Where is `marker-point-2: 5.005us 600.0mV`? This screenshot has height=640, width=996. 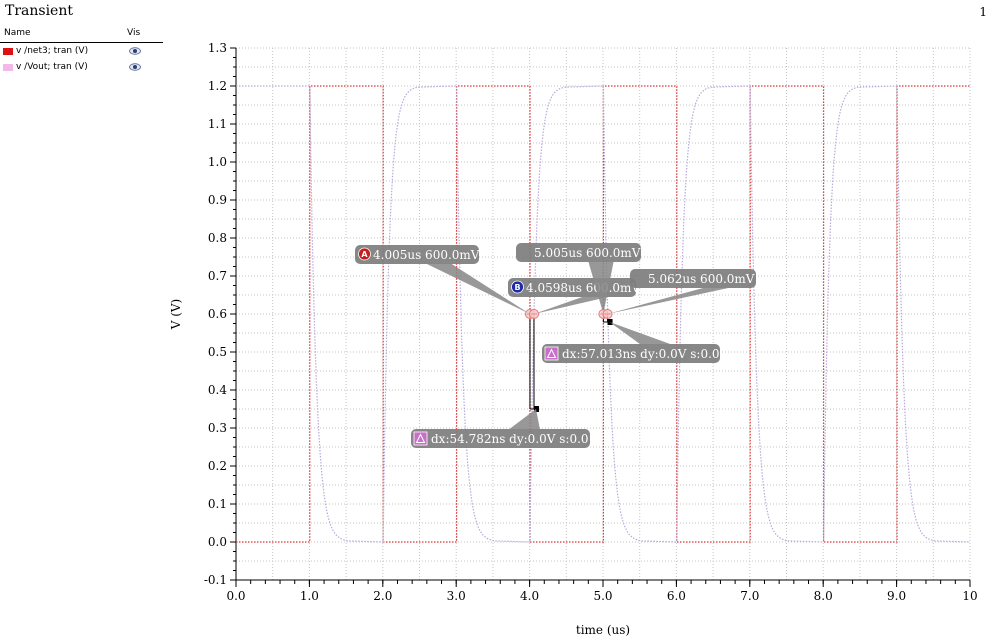 marker-point-2: 5.005us 600.0mV is located at coordinates (578, 278).